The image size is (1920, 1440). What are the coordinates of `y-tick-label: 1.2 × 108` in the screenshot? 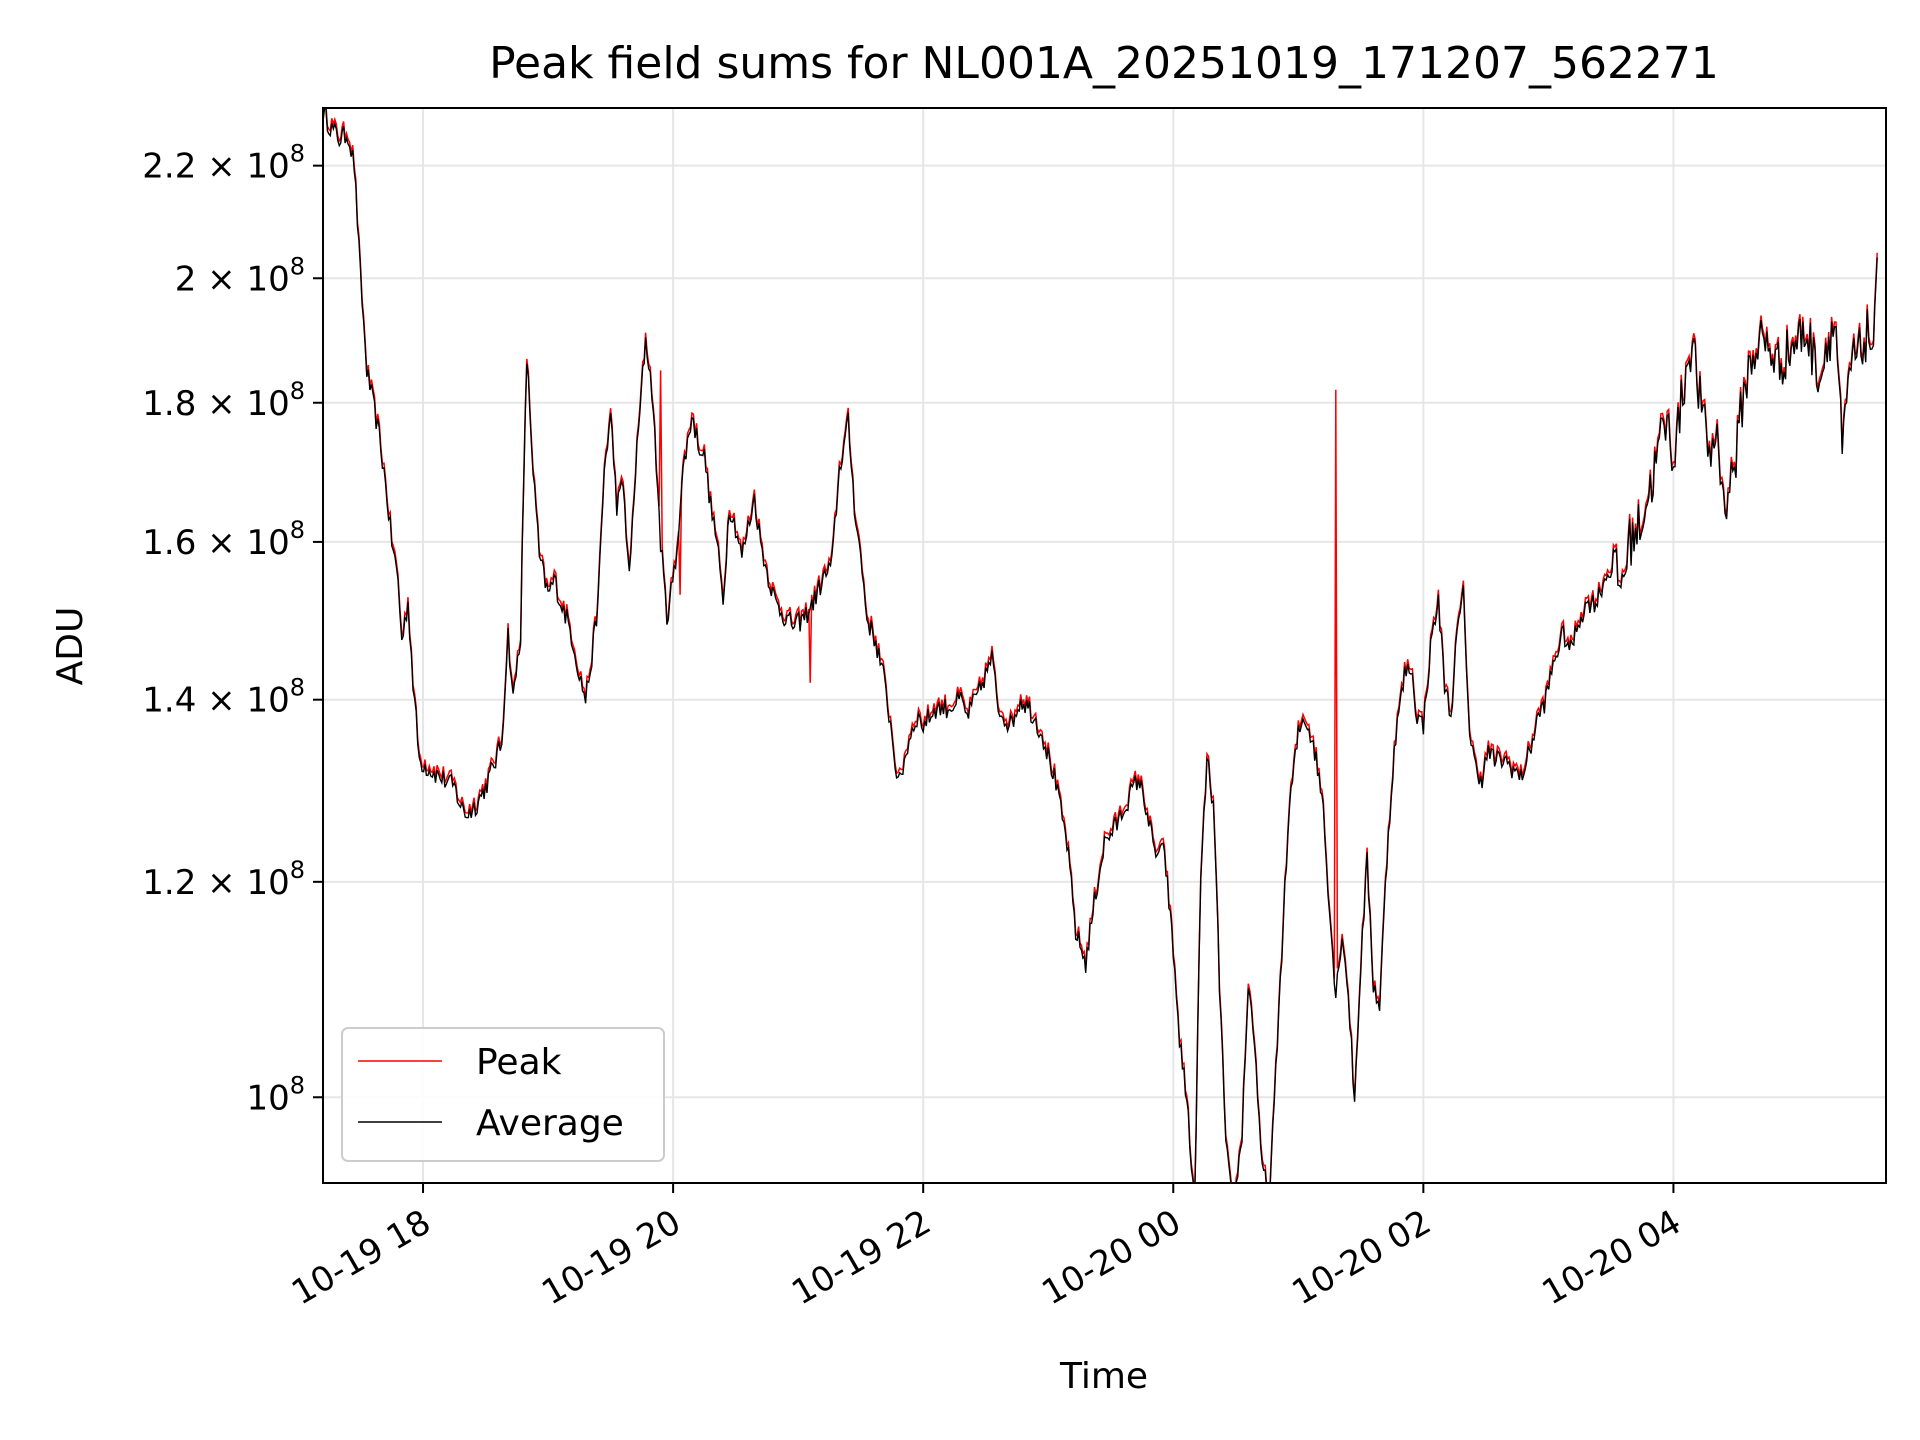 It's located at (223, 879).